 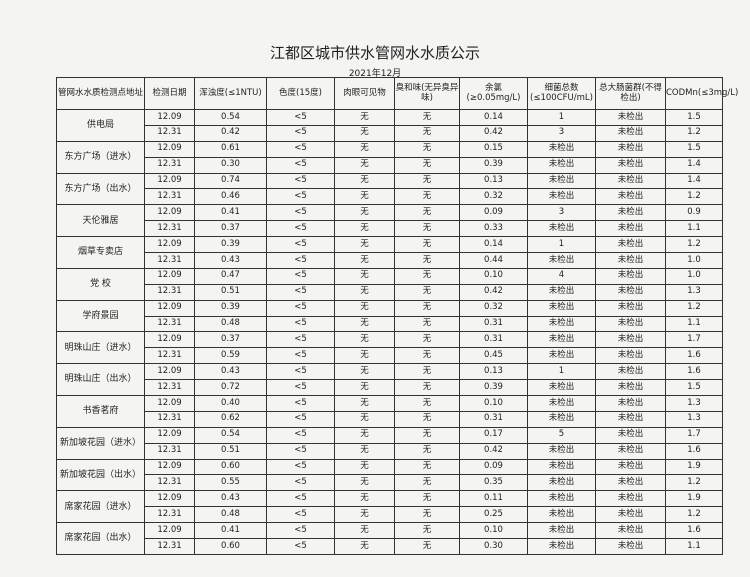 I want to click on cell: 0.44, so click(x=493, y=260).